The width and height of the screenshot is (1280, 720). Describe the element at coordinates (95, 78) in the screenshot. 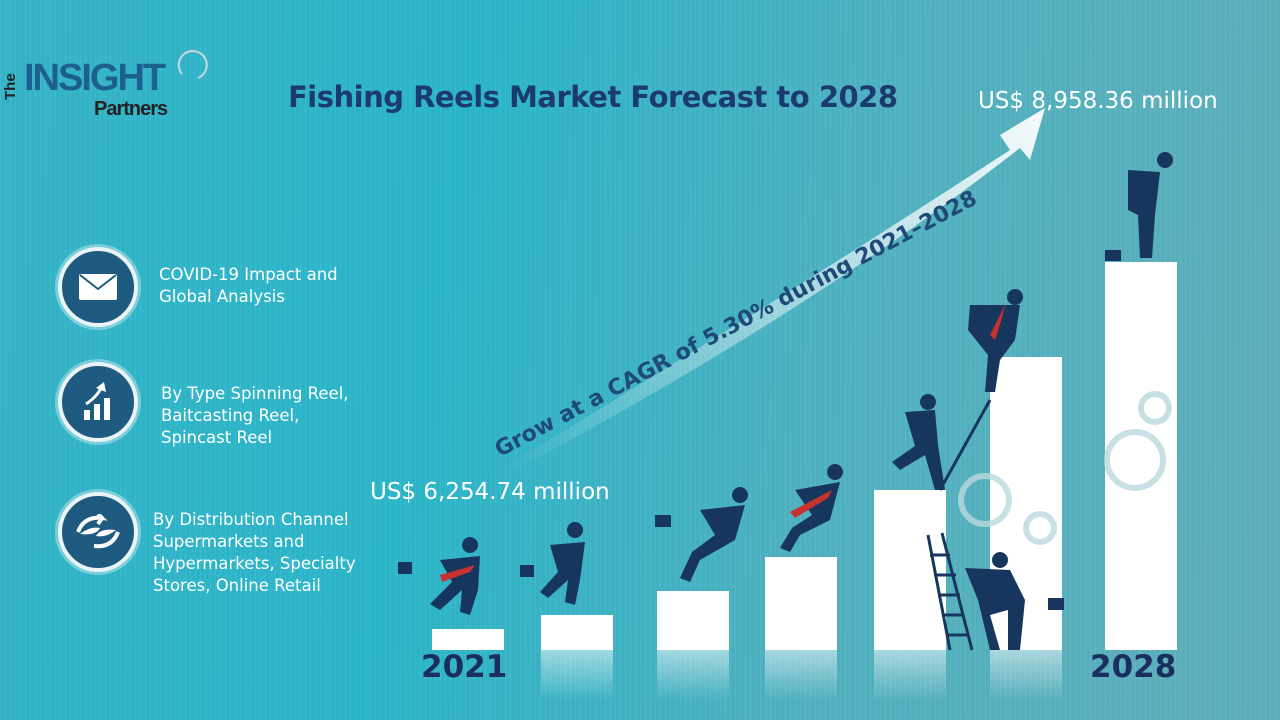

I see `logo-insight: INSIGHT` at that location.